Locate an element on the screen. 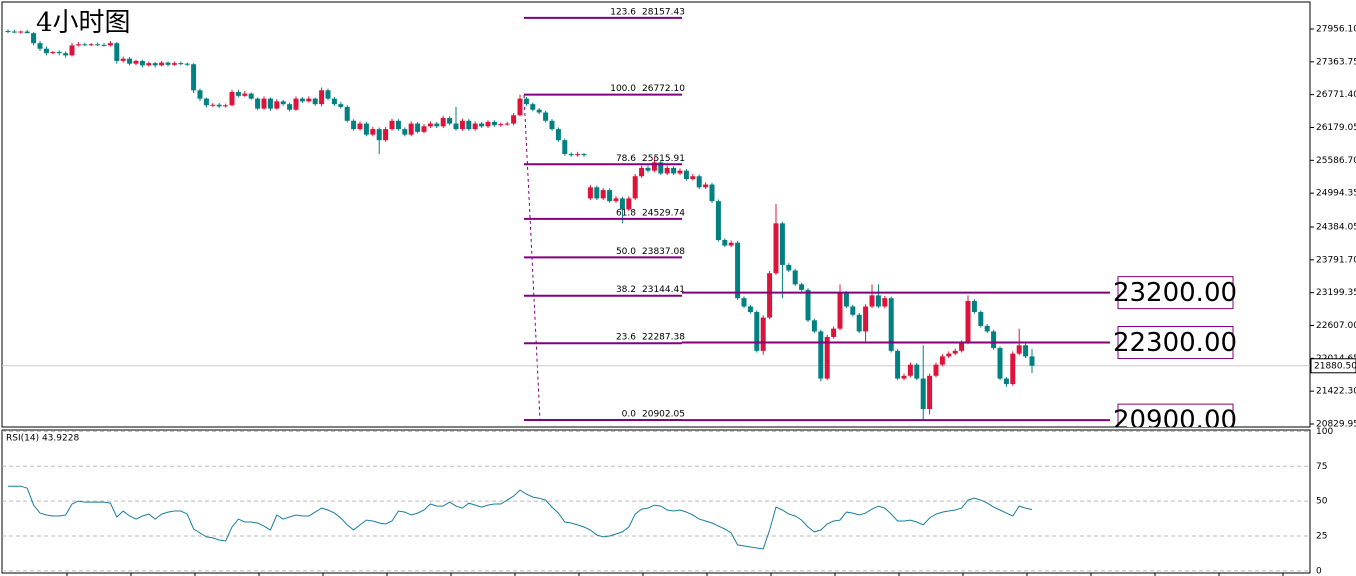  fib-ratio: 38.2 is located at coordinates (626, 290).